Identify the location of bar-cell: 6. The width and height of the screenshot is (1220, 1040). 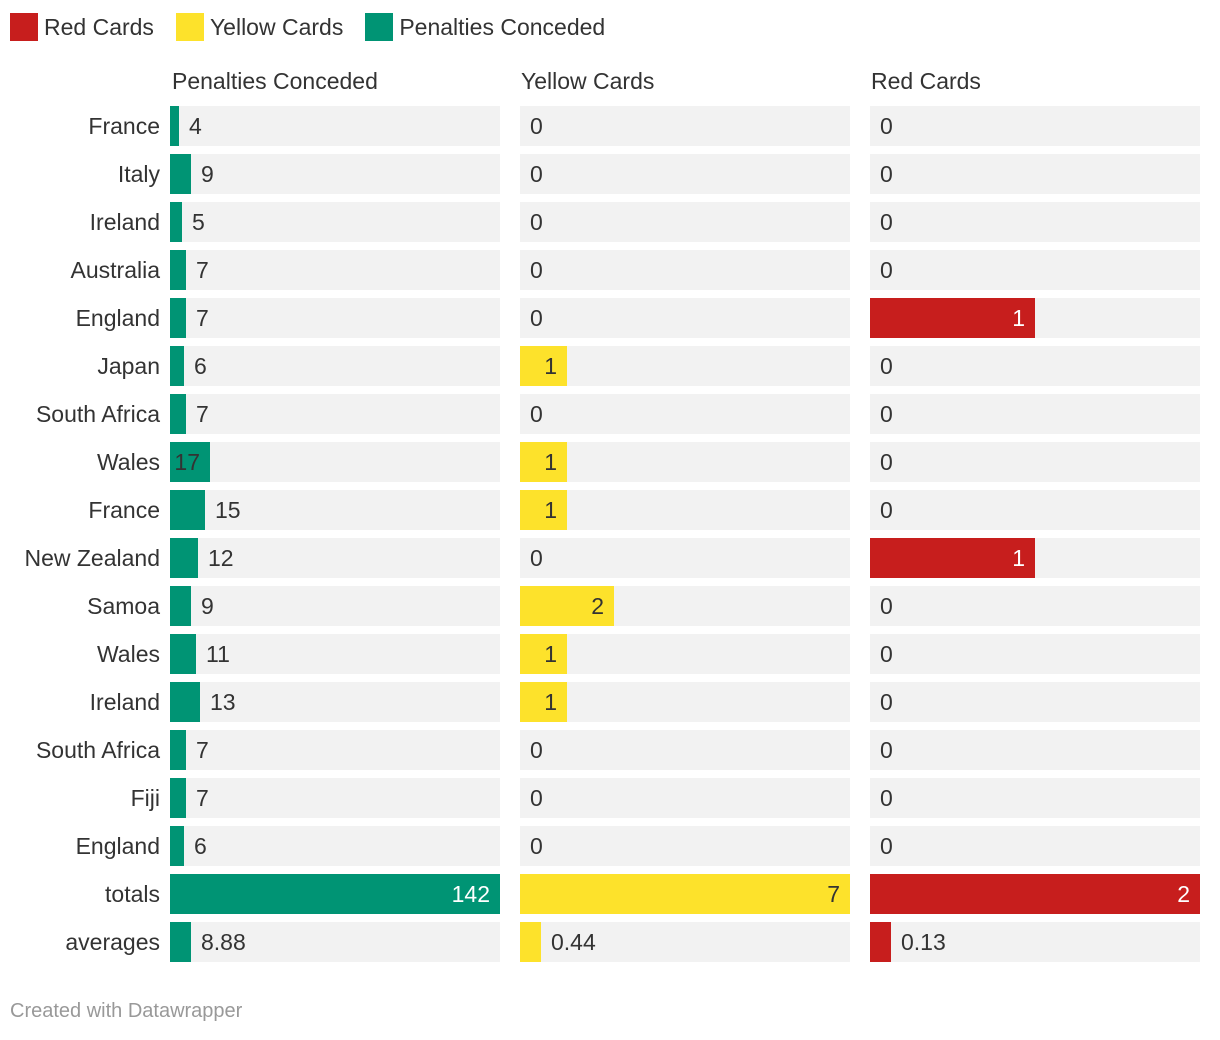
(335, 846).